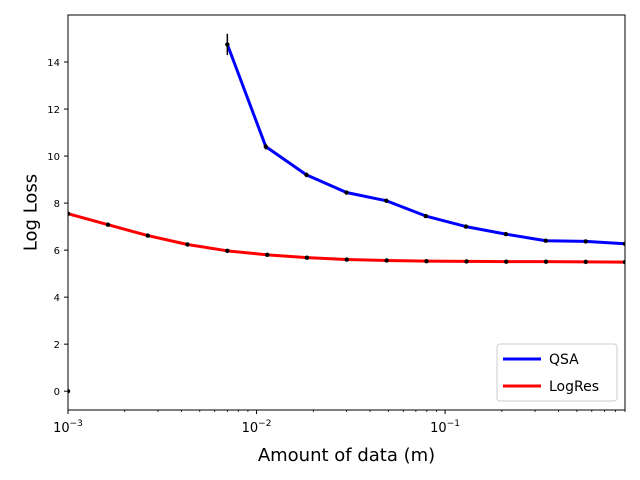  I want to click on series-line-logres, so click(346, 238).